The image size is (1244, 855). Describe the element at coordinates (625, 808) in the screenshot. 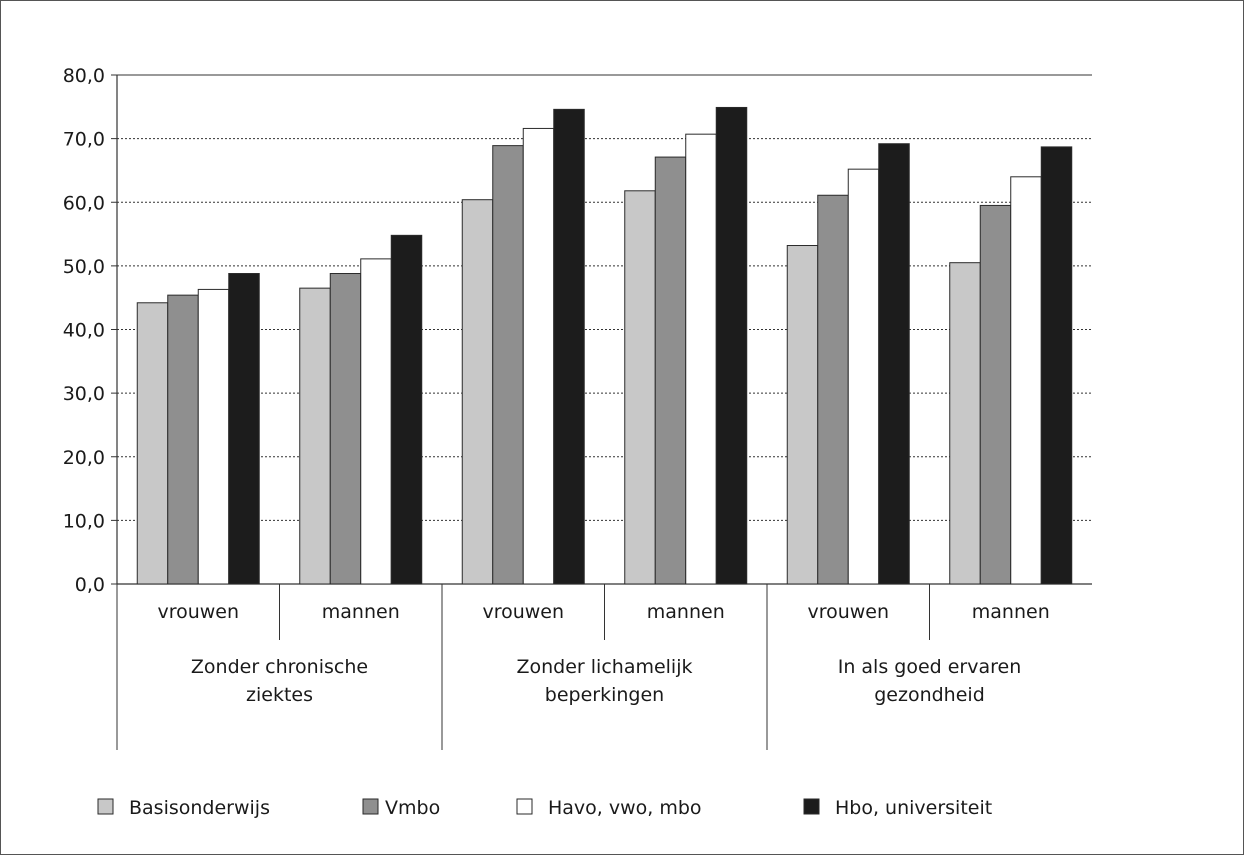

I see `legend-label: Havo, vwo, mbo` at that location.